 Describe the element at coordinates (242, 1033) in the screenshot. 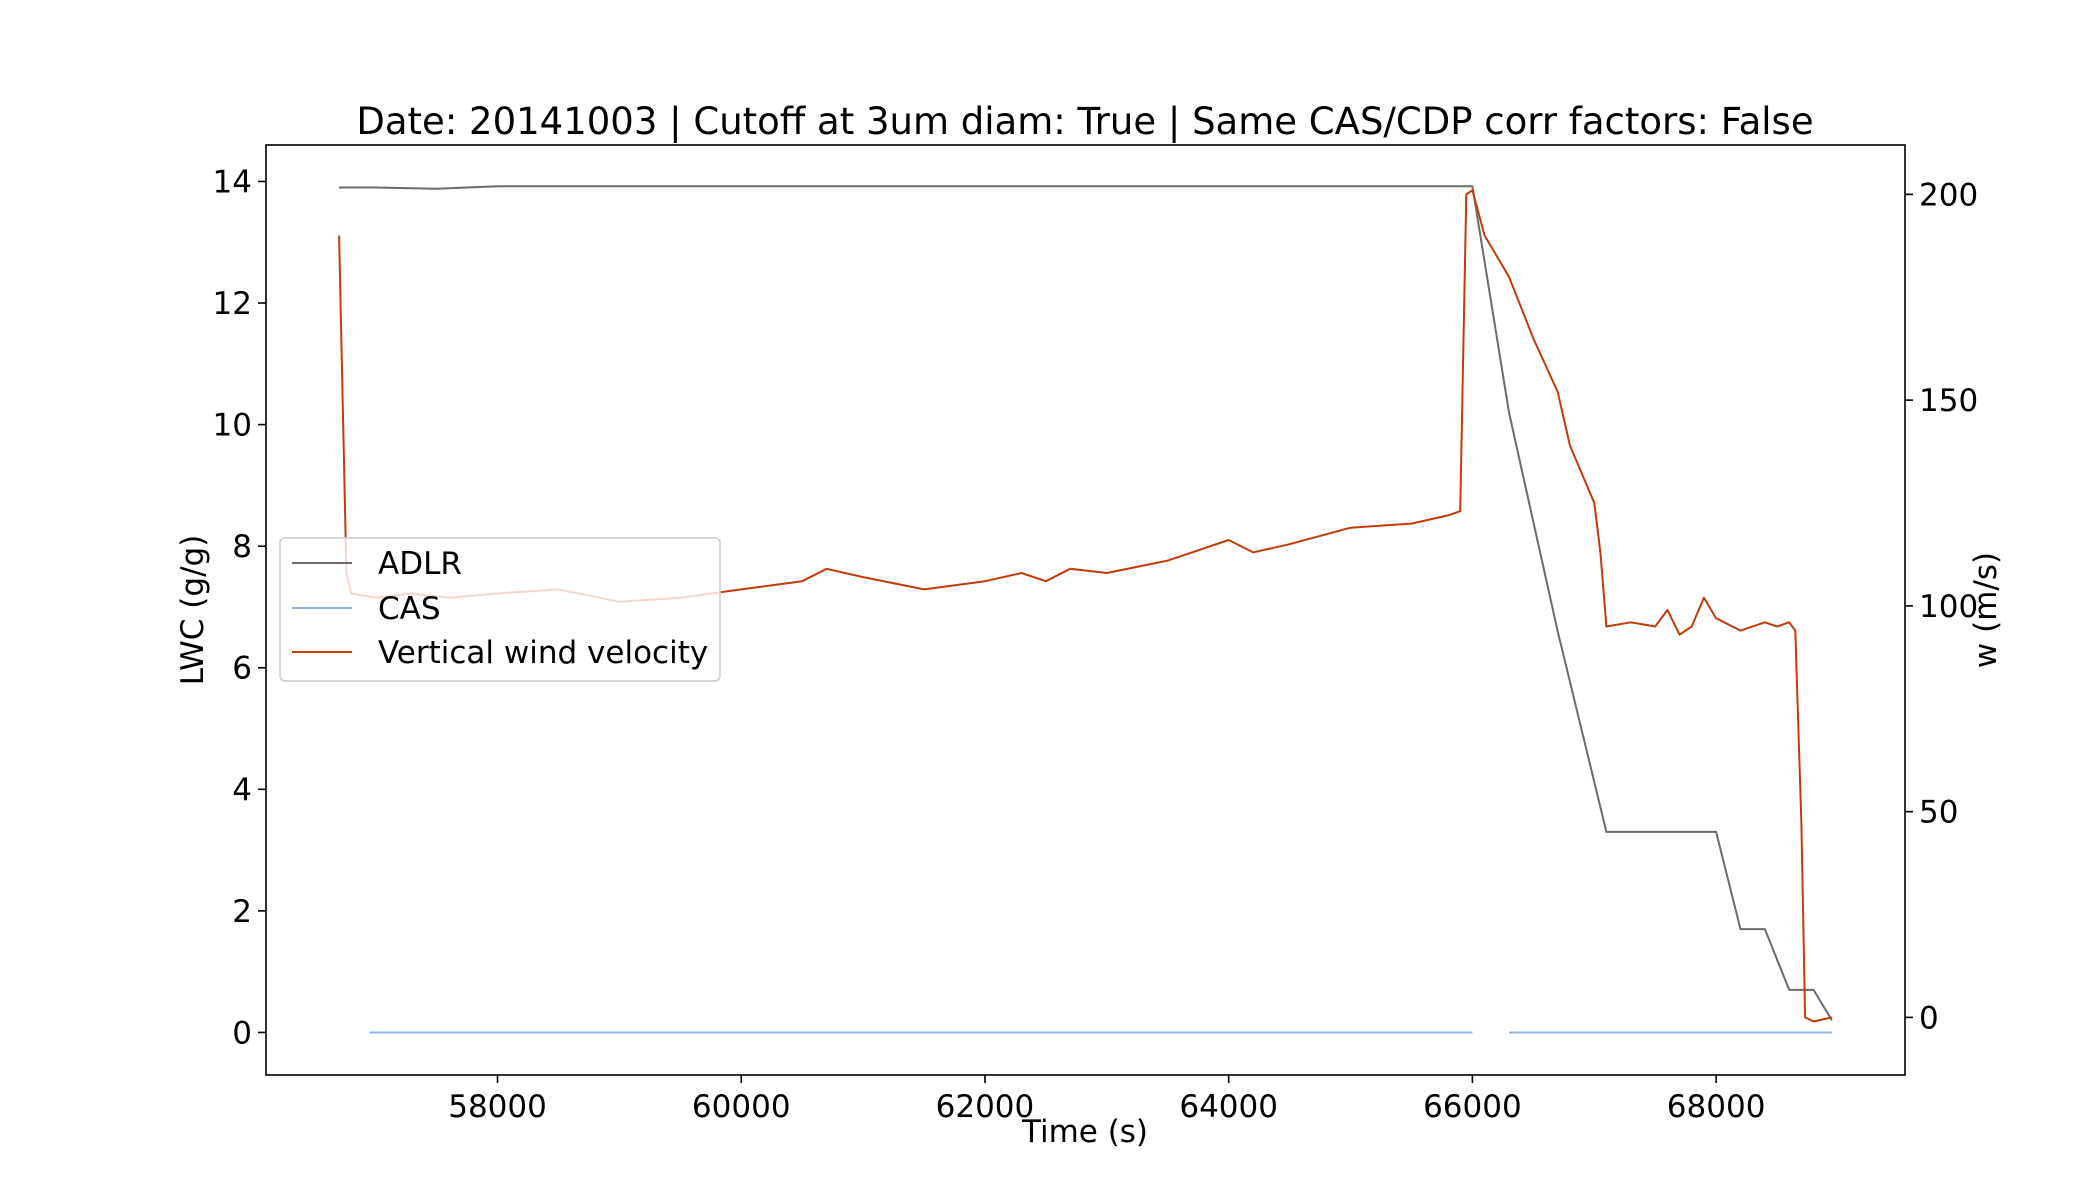

I see `y-tick-label: 0` at that location.